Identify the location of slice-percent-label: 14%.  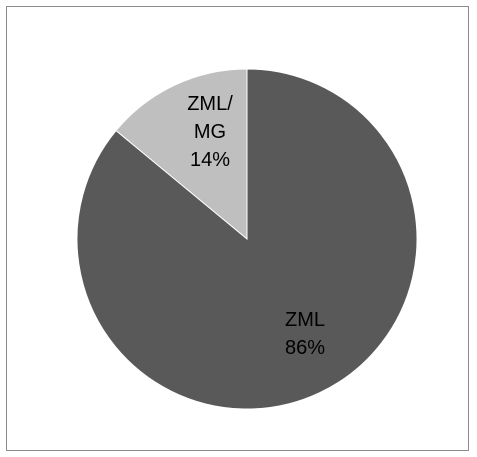
(210, 160).